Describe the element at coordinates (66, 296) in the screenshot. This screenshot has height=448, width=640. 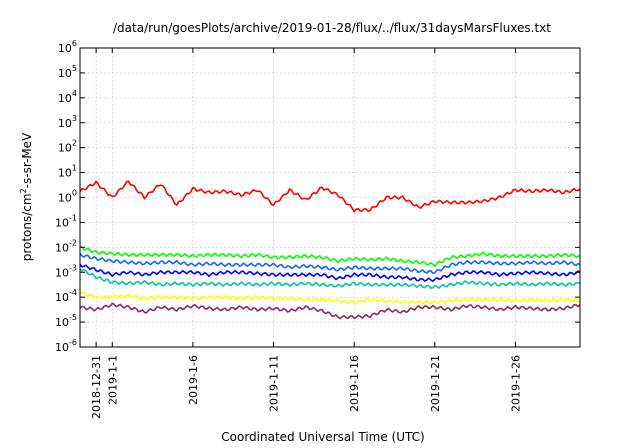
I see `y-tick-label: 10⁻⁴` at that location.